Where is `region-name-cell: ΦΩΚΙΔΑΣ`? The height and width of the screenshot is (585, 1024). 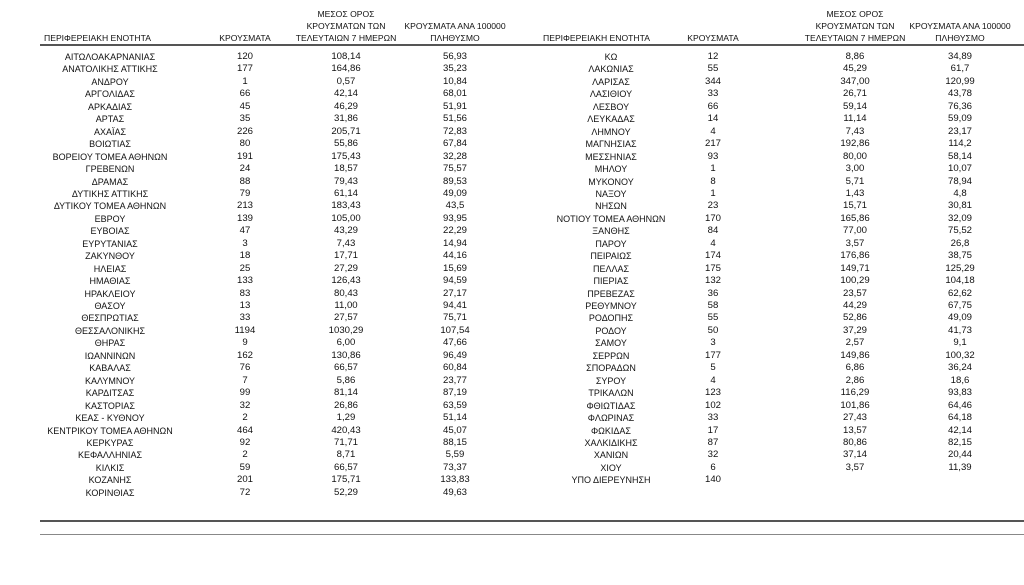 region-name-cell: ΦΩΚΙΔΑΣ is located at coordinates (611, 430).